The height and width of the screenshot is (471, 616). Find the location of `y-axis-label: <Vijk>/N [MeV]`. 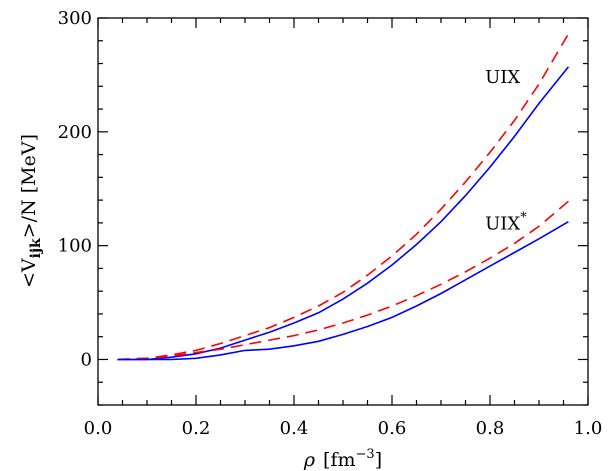

y-axis-label: <Vijk>/N [MeV] is located at coordinates (31, 211).